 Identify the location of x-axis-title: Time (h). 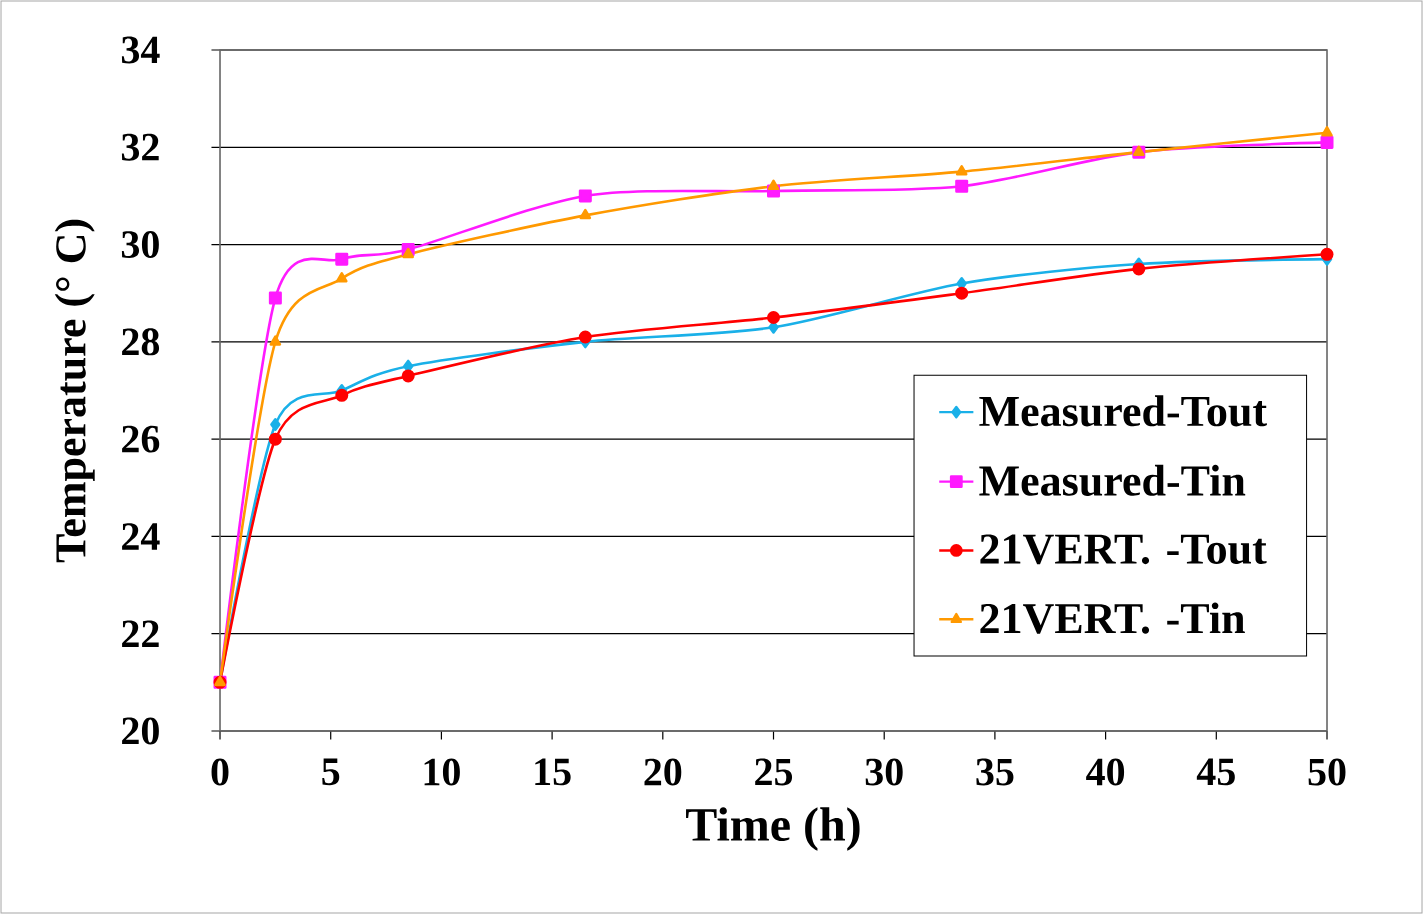
(773, 829).